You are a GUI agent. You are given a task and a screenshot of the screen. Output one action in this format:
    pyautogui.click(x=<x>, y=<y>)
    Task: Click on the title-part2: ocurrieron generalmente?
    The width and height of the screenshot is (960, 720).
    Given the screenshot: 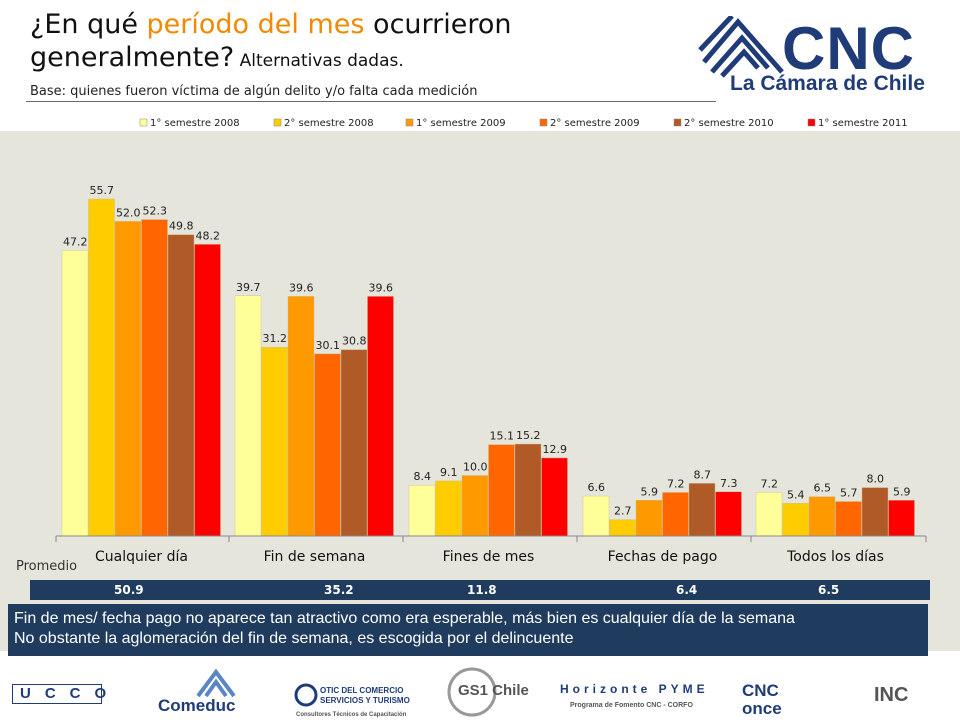 What is the action you would take?
    pyautogui.click(x=271, y=41)
    